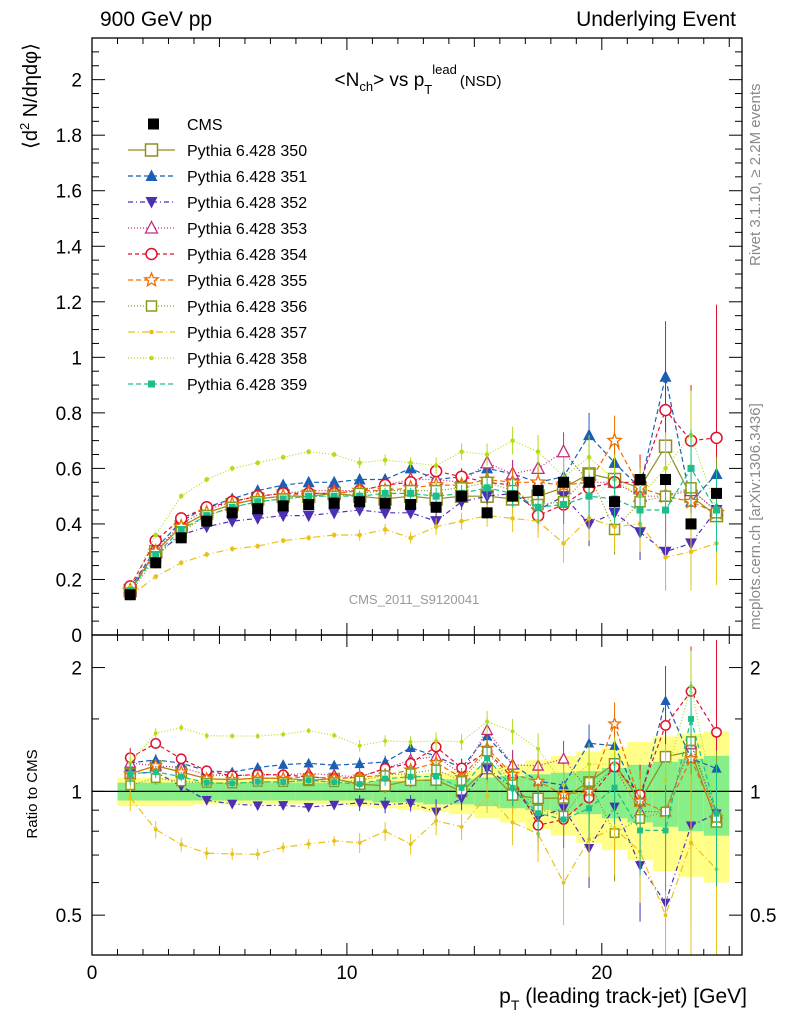 This screenshot has width=786, height=1024. What do you see at coordinates (69, 469) in the screenshot?
I see `y-tick-label: 0.6` at bounding box center [69, 469].